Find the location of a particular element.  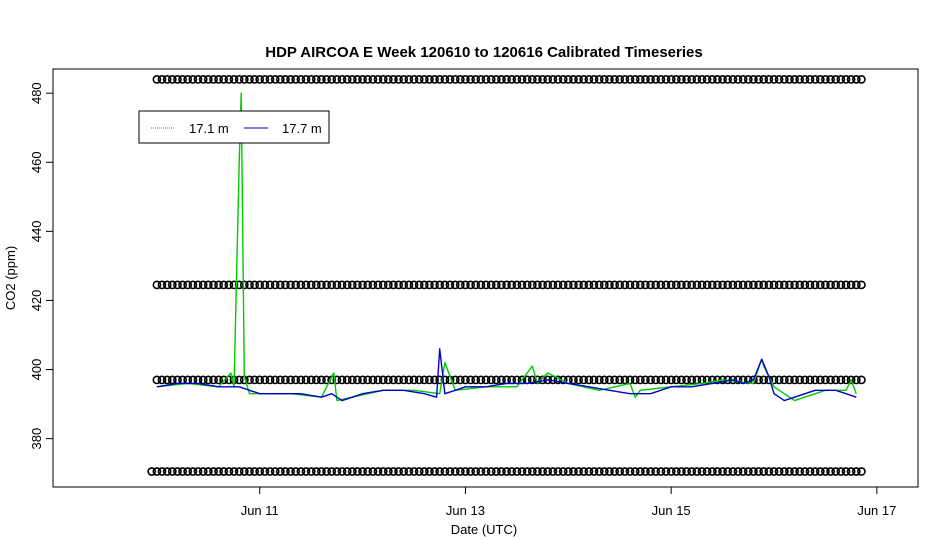

x-axis: Jun 11 Jun 13 Jun 15 Jun 17 is located at coordinates (568, 502).